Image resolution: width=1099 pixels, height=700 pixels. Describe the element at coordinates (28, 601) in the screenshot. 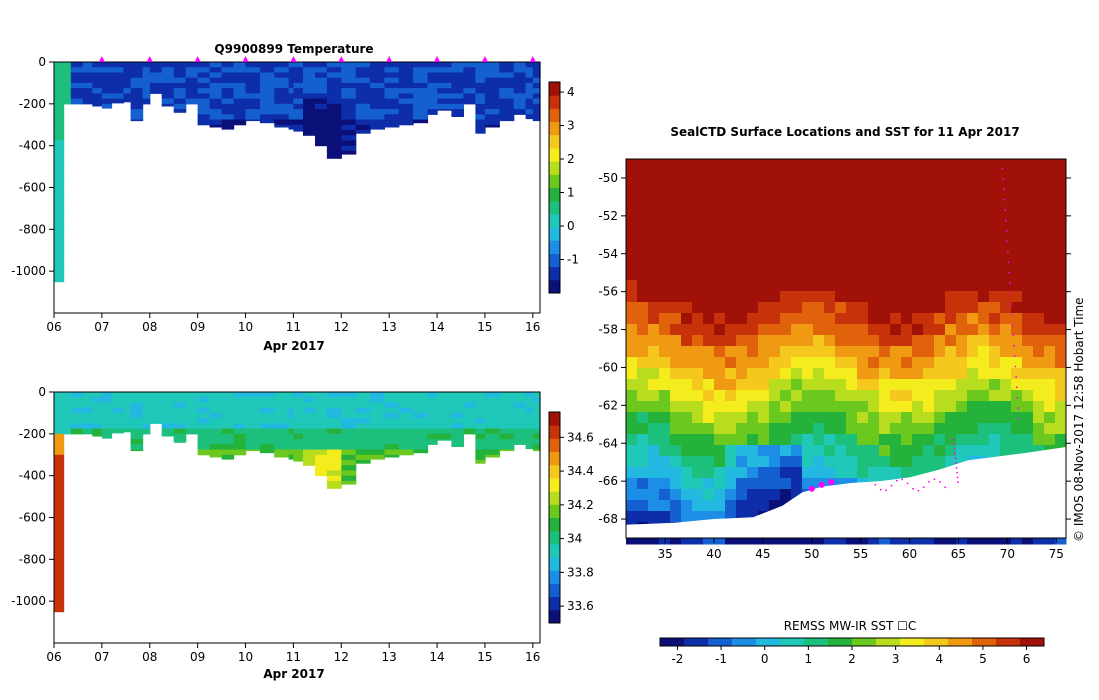

I see `y-tick-label: -1000` at that location.